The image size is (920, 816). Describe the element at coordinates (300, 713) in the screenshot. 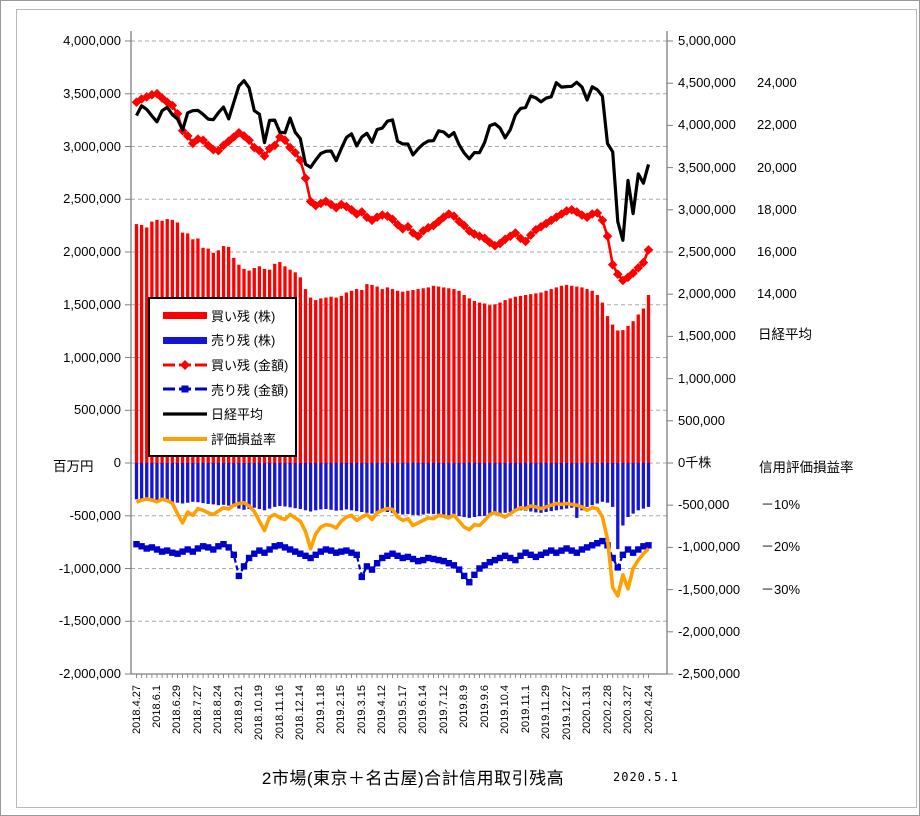

I see `x-axis-tick-label: 2018.12.14` at that location.